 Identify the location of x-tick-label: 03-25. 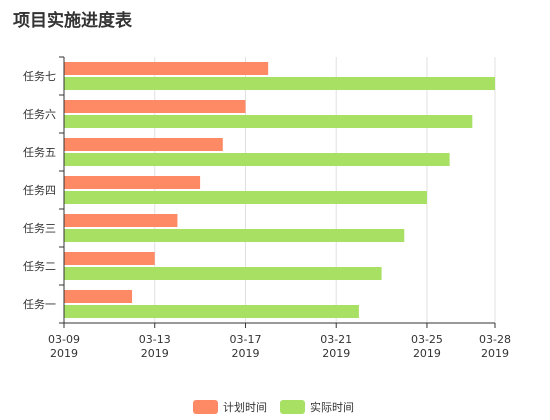
(427, 339).